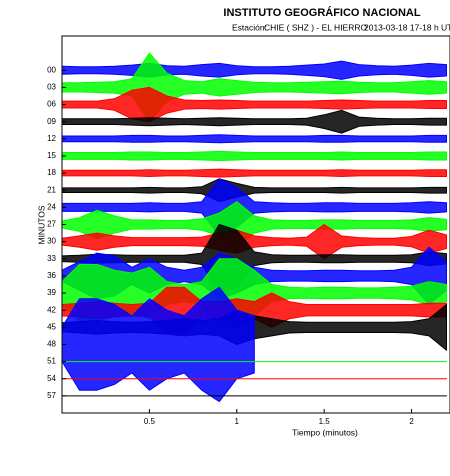 This screenshot has width=450, height=476. What do you see at coordinates (51, 224) in the screenshot?
I see `y-tick-label: 27` at bounding box center [51, 224].